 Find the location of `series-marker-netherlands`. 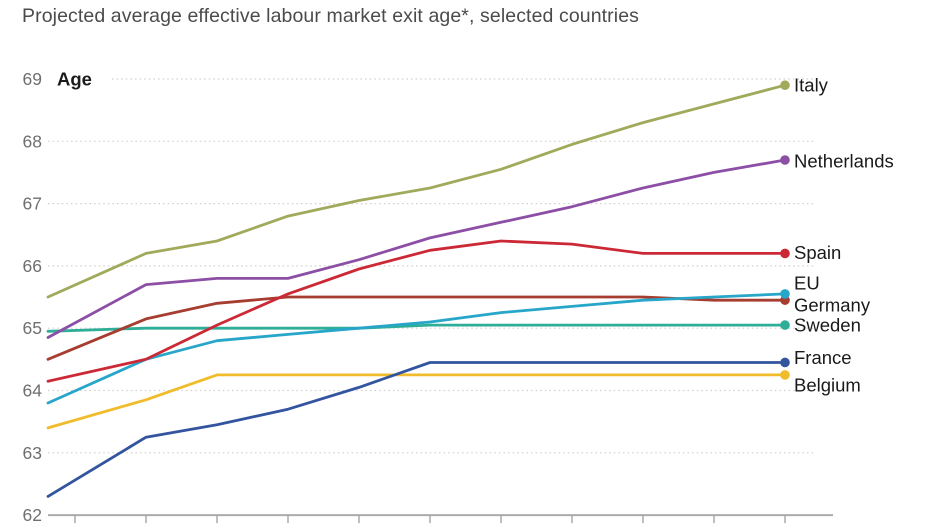

series-marker-netherlands is located at coordinates (785, 160).